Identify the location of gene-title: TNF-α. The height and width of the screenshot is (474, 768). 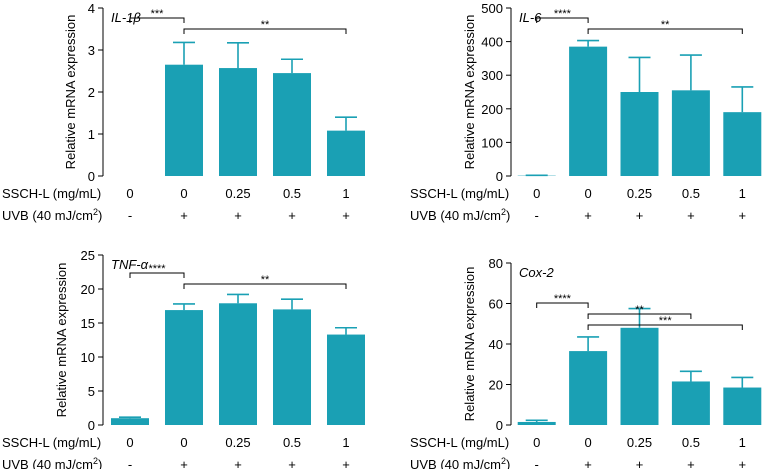
(130, 264).